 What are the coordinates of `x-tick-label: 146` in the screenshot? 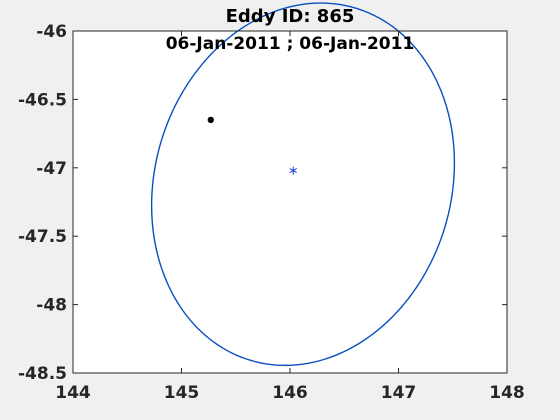 It's located at (290, 393).